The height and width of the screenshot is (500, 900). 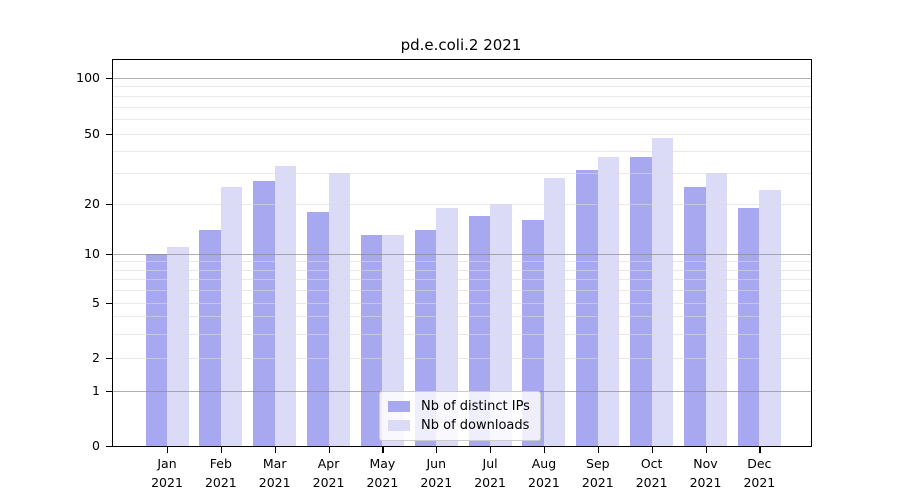 What do you see at coordinates (167, 473) in the screenshot?
I see `x-tick-label-jan: Jan 2021` at bounding box center [167, 473].